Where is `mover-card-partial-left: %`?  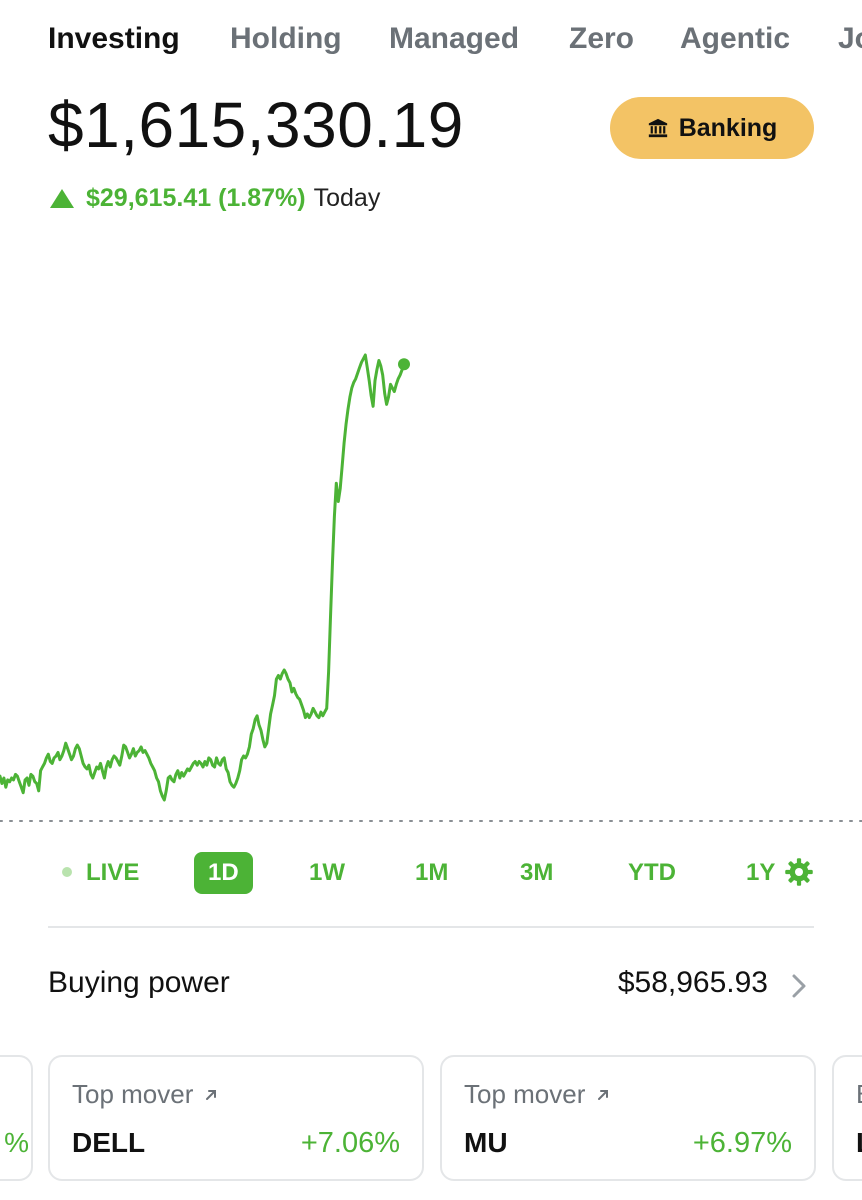
mover-card-partial-left: % is located at coordinates (16, 1118).